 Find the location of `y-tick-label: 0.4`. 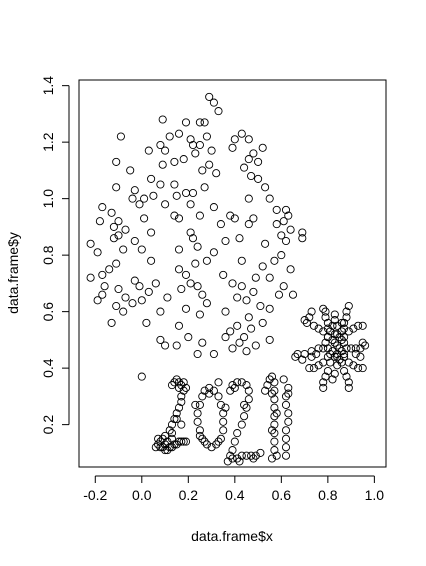

y-tick-label: 0.4 is located at coordinates (48, 368).